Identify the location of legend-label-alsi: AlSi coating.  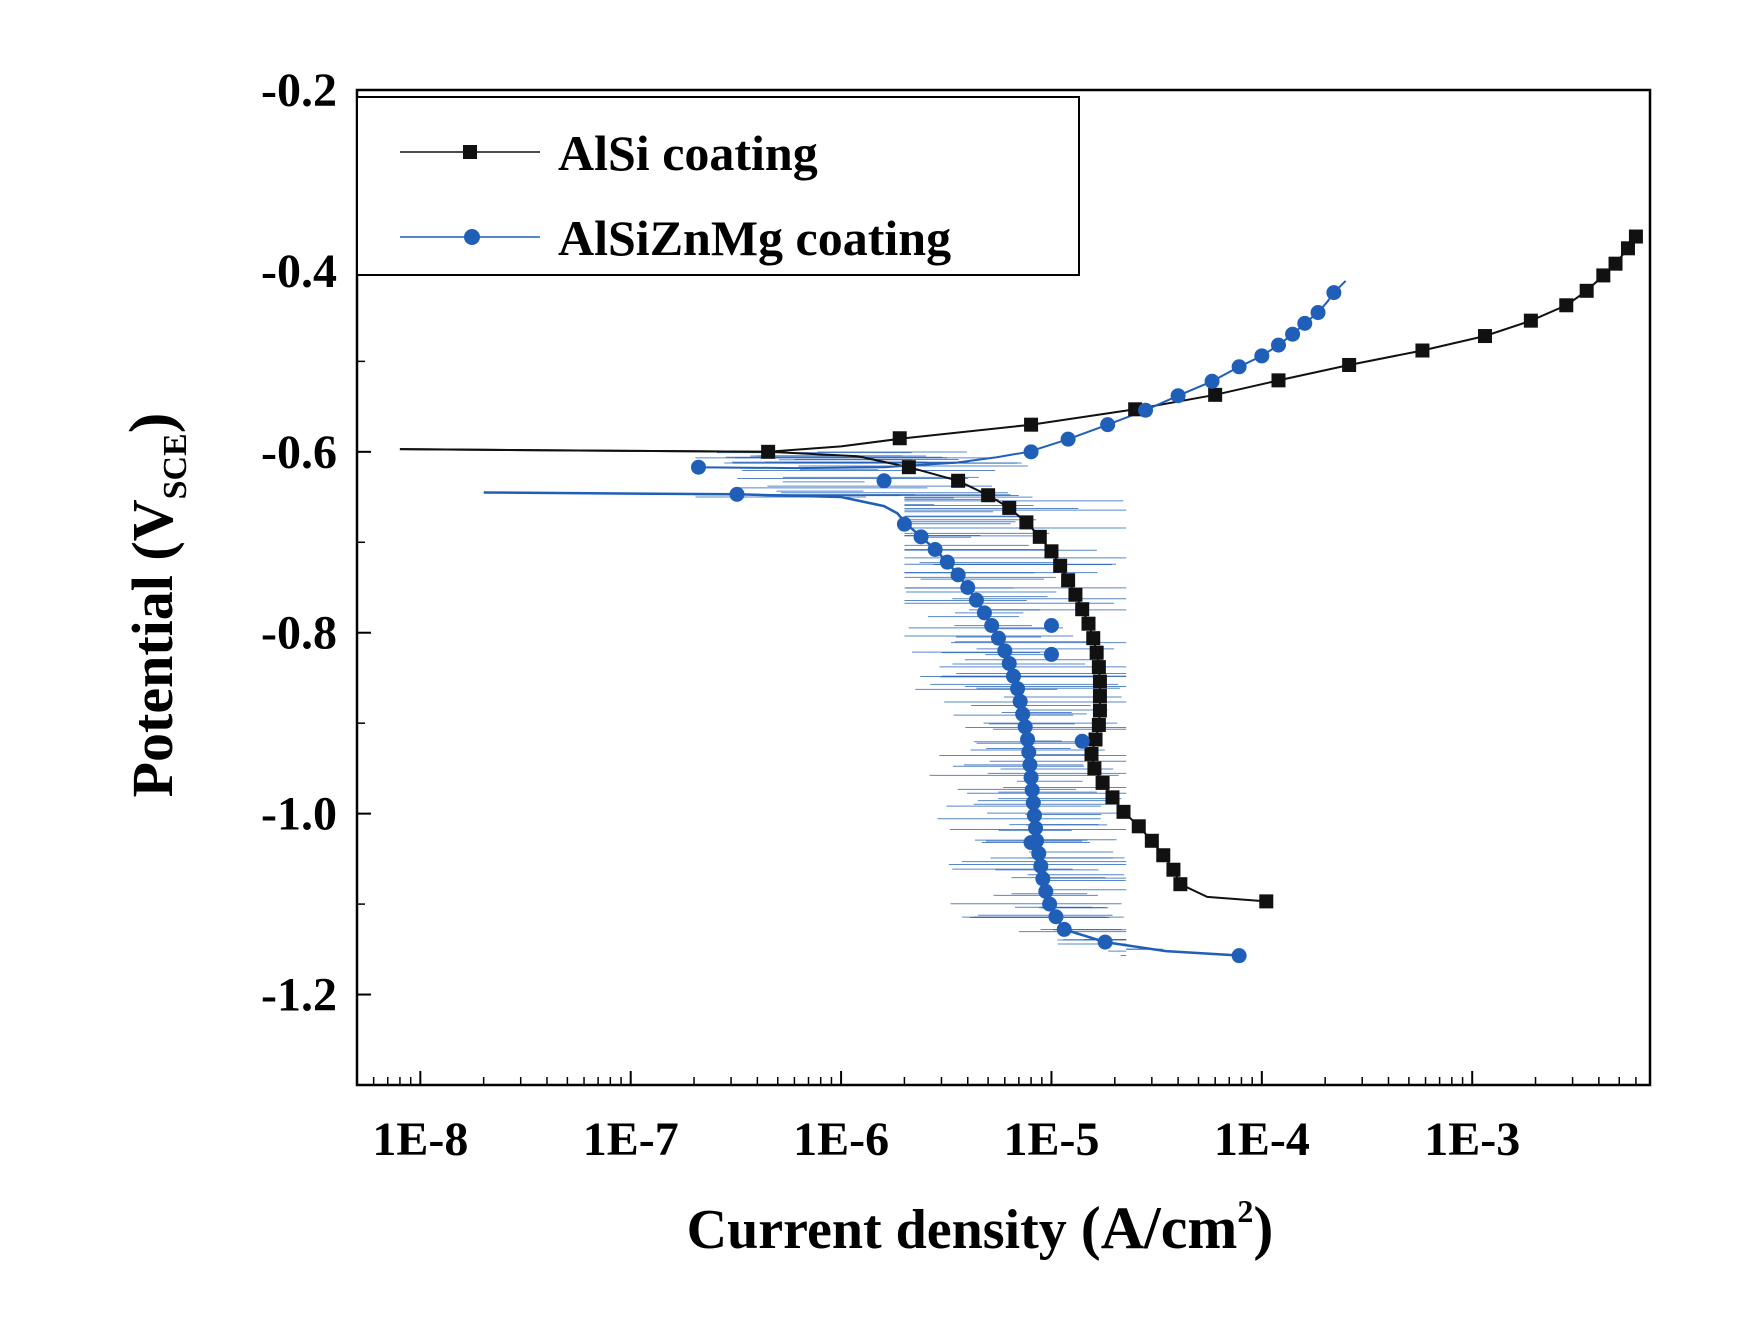
(688, 153).